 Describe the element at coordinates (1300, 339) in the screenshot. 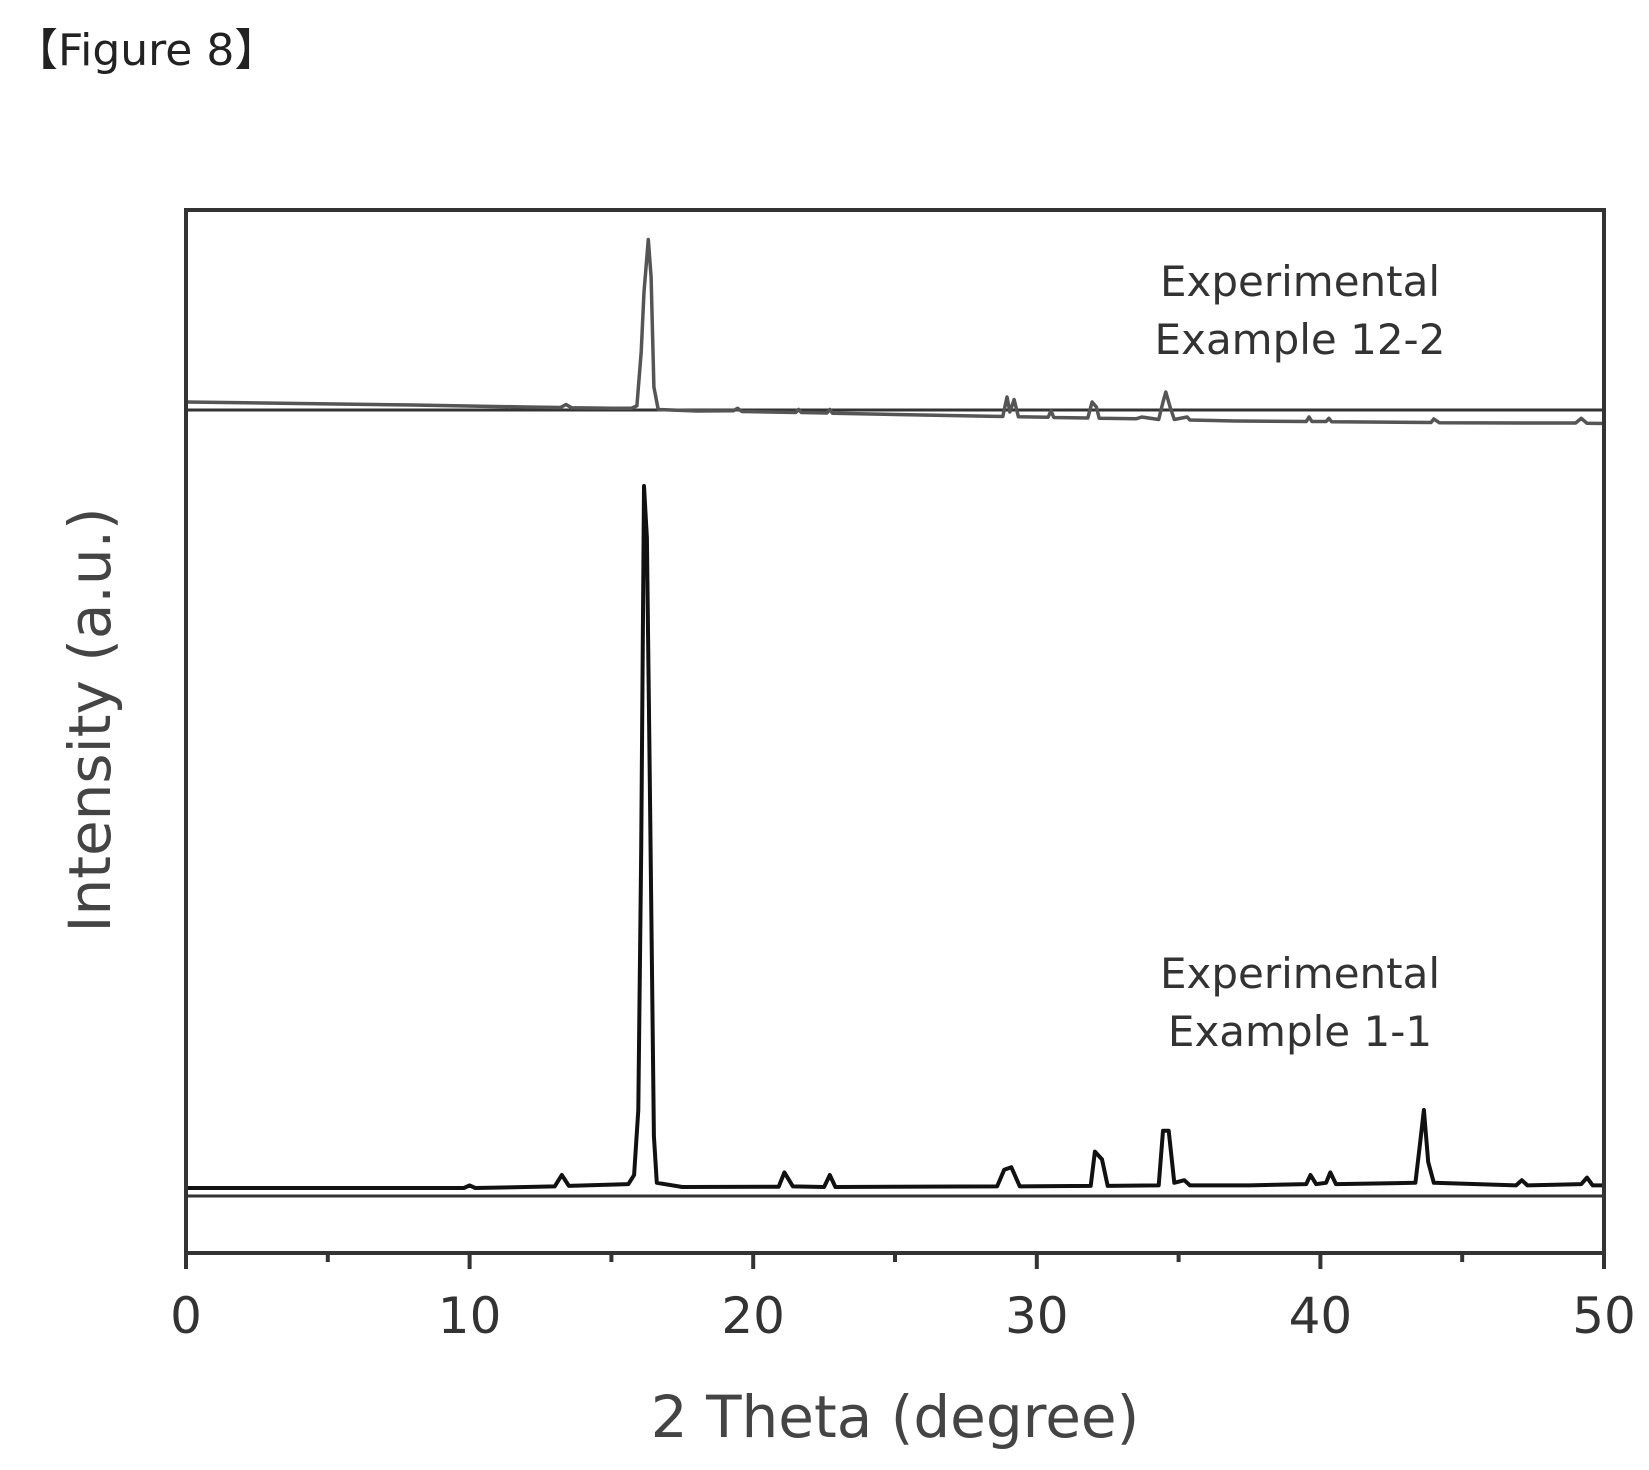

I see `series-1-label-line-2: Example 12-2` at that location.